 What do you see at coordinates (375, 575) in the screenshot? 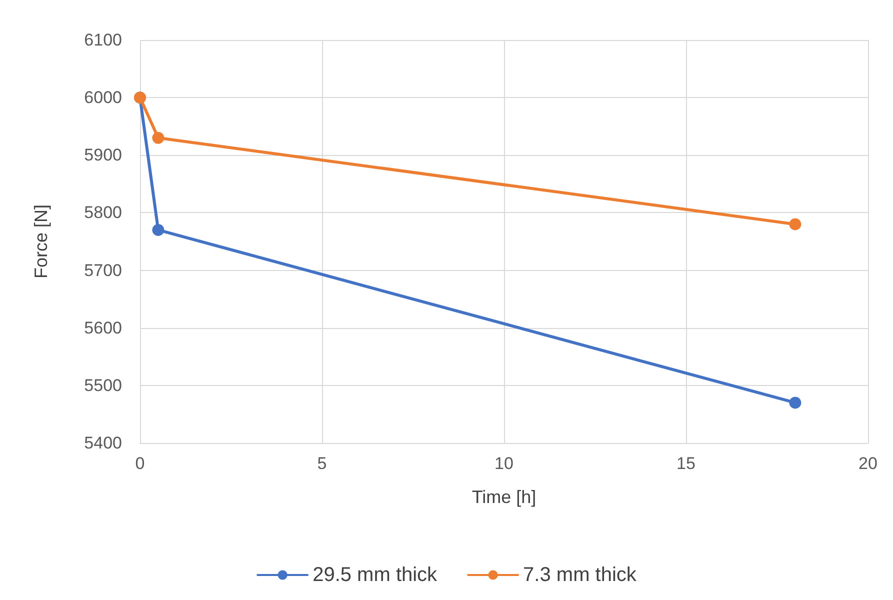
I see `legend-label: 29.5 mm thick` at bounding box center [375, 575].